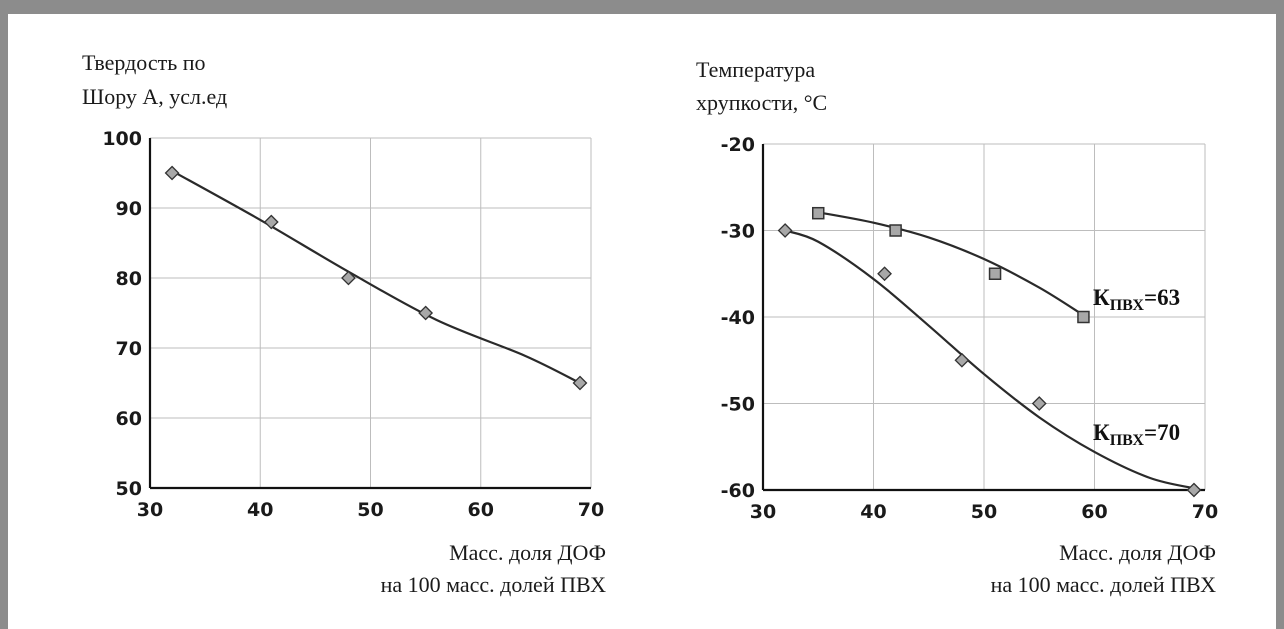  What do you see at coordinates (129, 349) in the screenshot?
I see `y-tick-label: 70` at bounding box center [129, 349].